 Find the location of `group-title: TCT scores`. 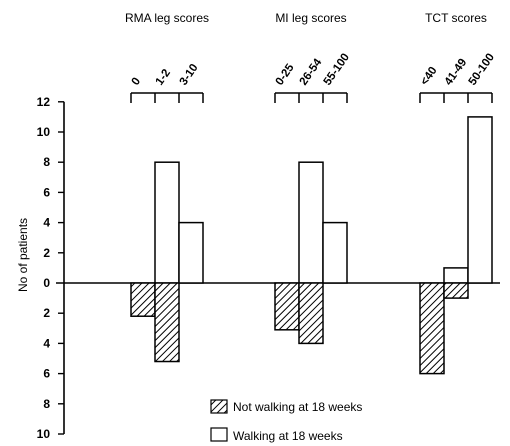

group-title: TCT scores is located at coordinates (456, 18).